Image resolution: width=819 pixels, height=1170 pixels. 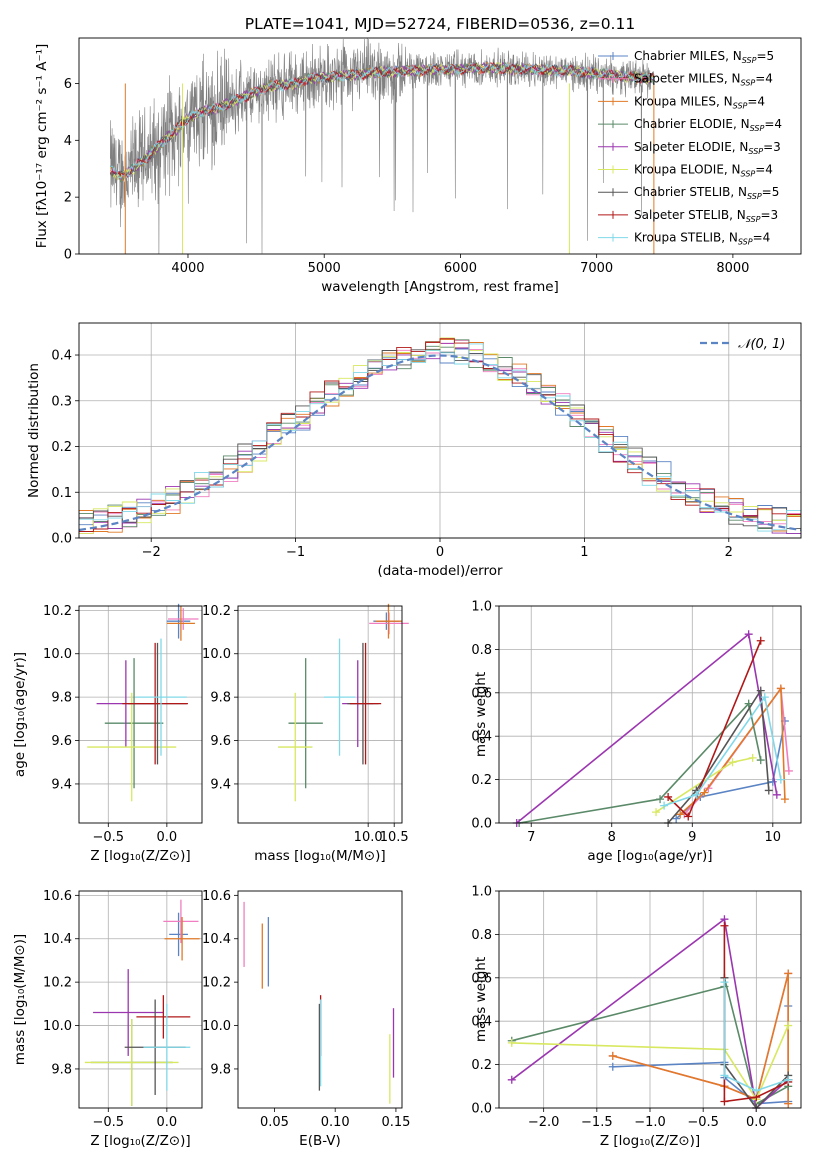 I want to click on y-tick-label: 4, so click(x=68, y=141).